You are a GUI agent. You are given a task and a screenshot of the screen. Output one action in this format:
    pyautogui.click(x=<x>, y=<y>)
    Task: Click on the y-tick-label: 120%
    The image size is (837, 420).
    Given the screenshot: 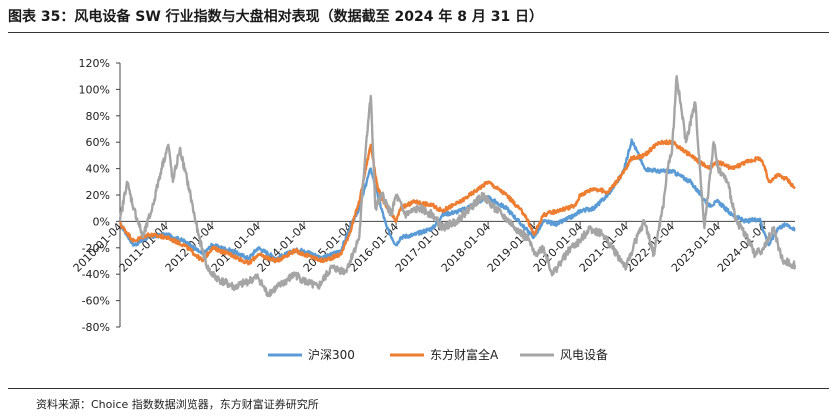 What is the action you would take?
    pyautogui.click(x=94, y=63)
    